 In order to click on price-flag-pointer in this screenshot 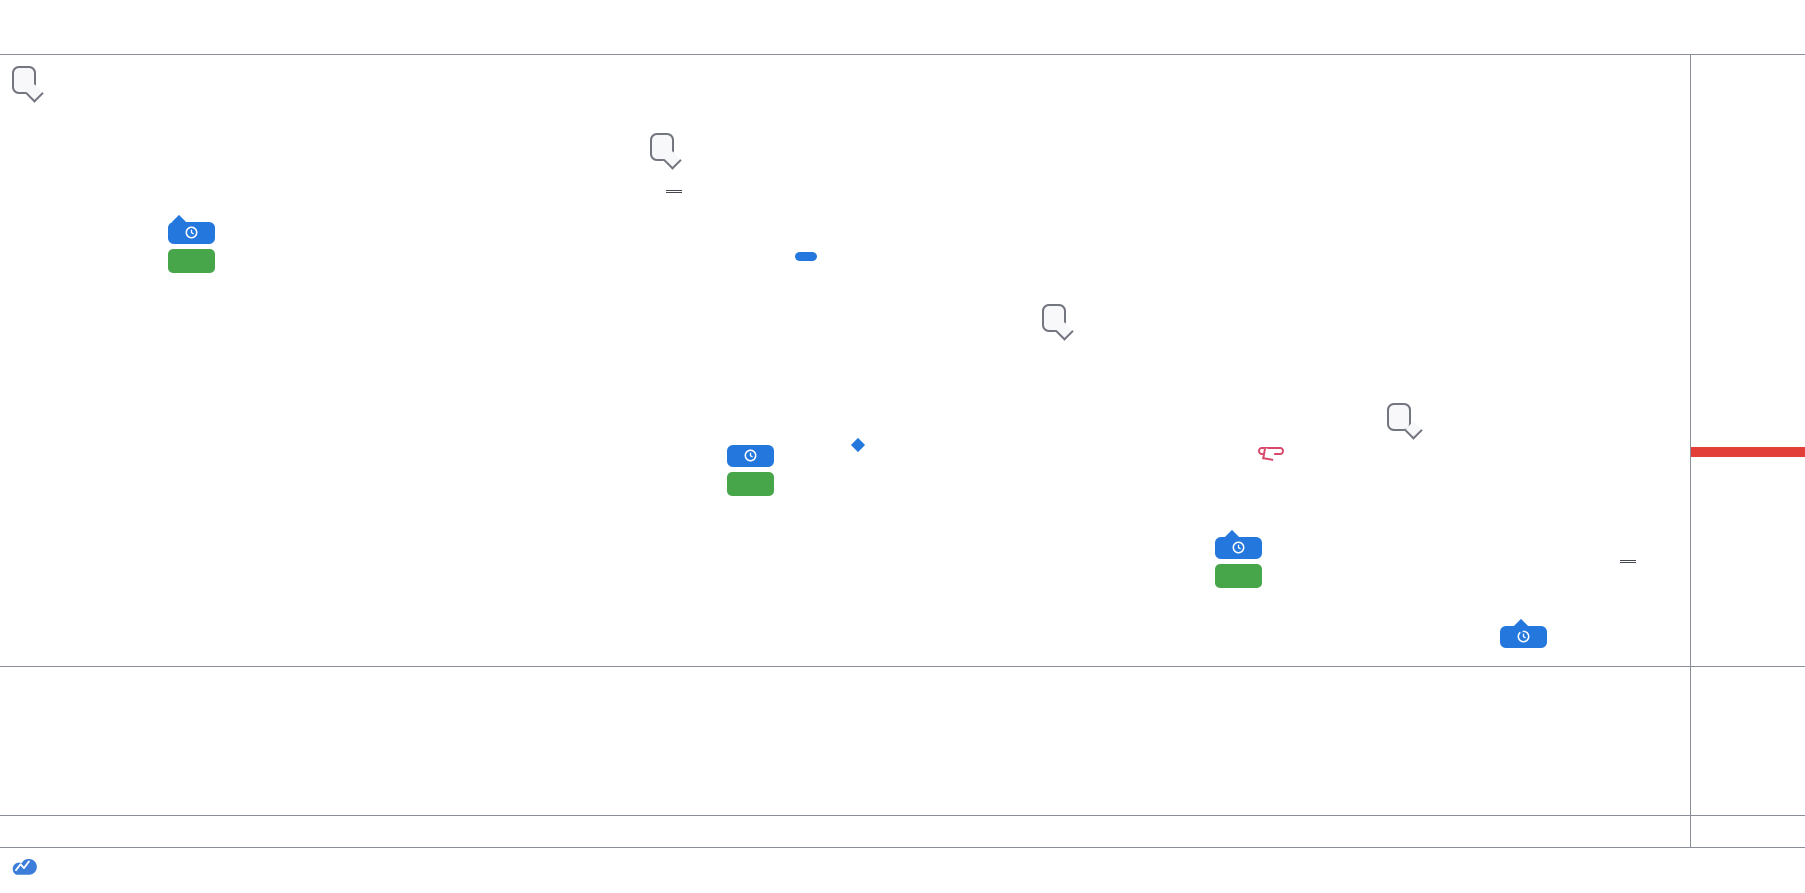, I will do `click(1268, 454)`.